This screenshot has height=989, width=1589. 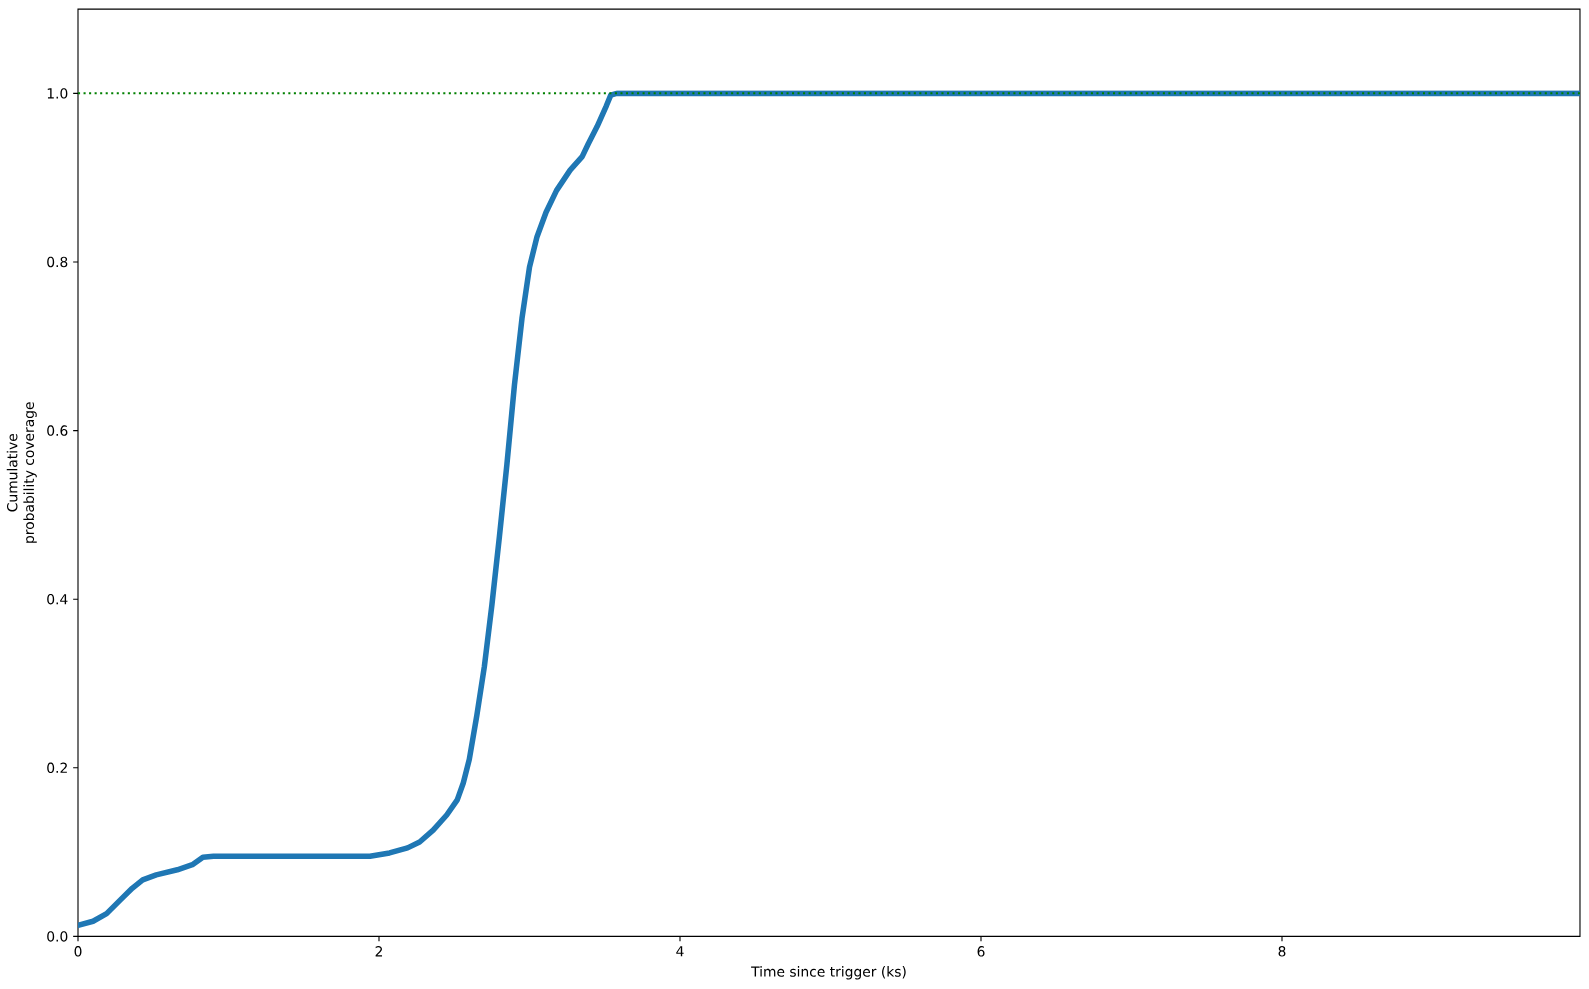 I want to click on y-tick-label: 0.8, so click(x=57, y=262).